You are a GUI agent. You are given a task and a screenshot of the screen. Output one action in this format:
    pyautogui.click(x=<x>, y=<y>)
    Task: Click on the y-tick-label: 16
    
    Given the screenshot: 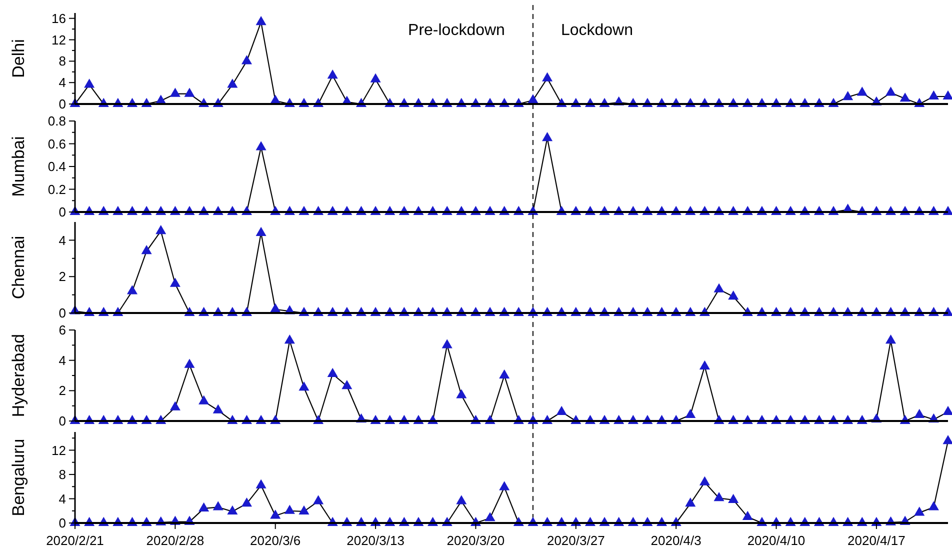 What is the action you would take?
    pyautogui.click(x=59, y=18)
    